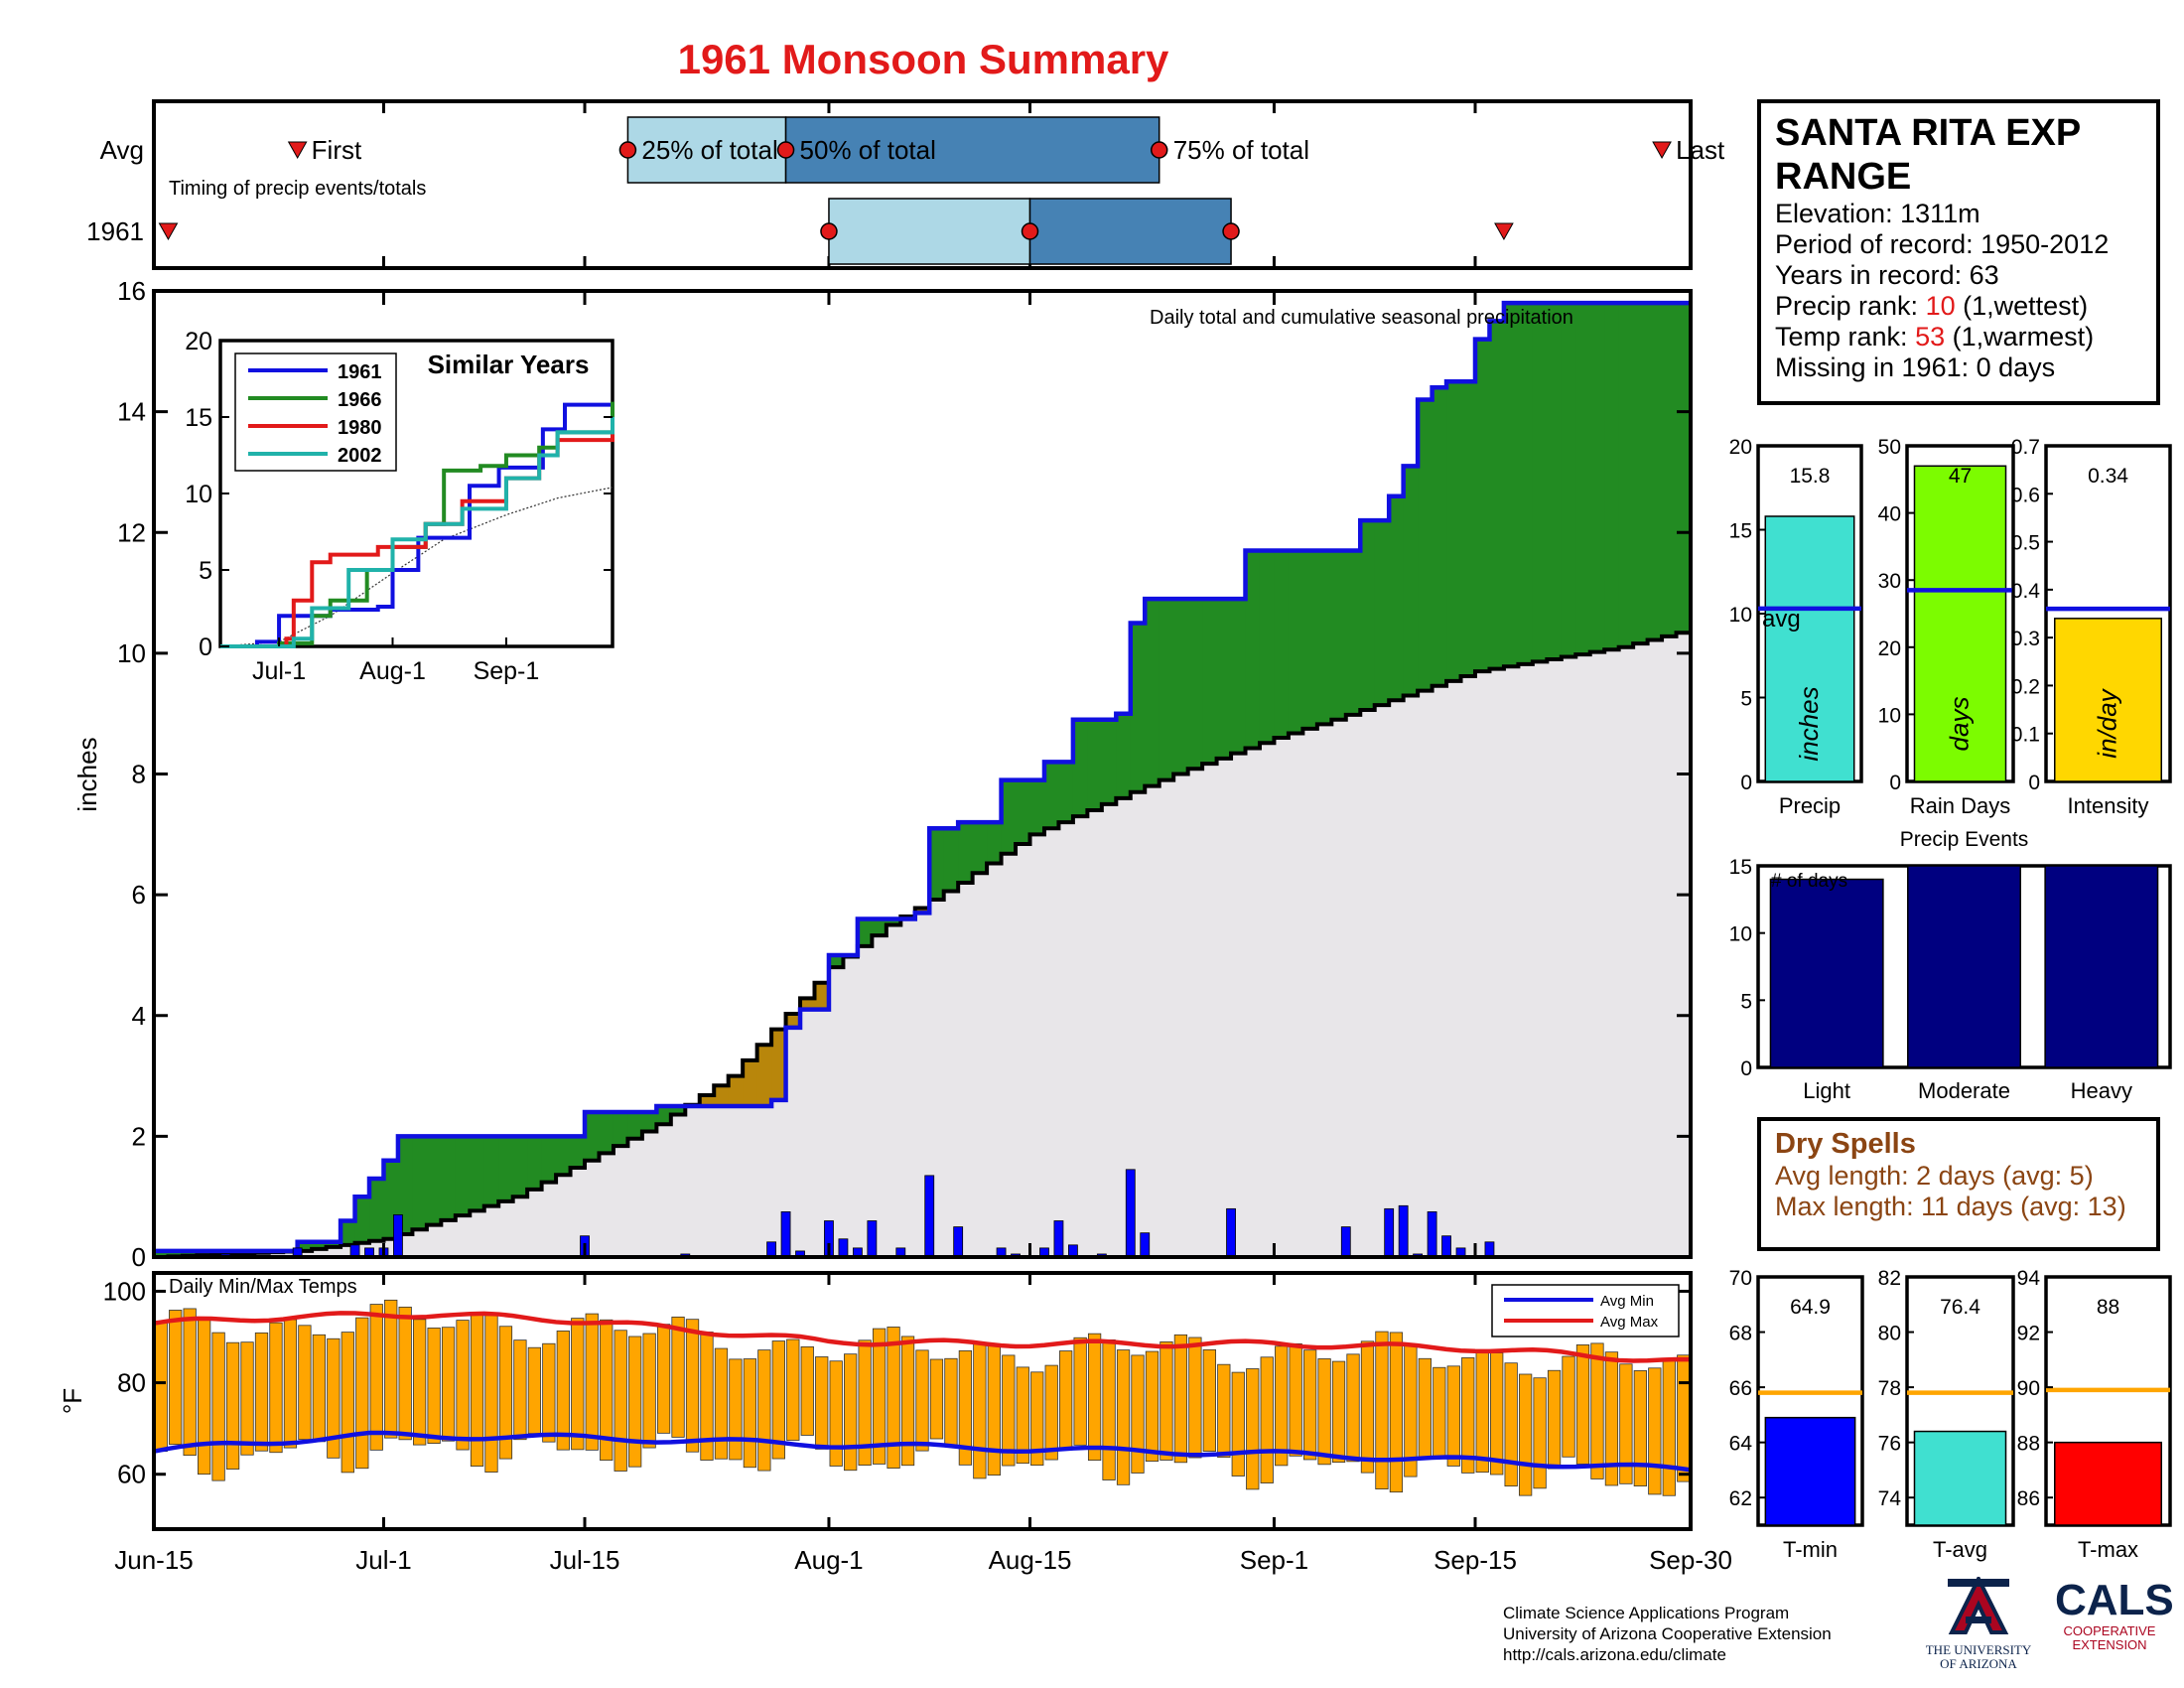  What do you see at coordinates (922, 1451) in the screenshot?
I see `avg-min-temp-line` at bounding box center [922, 1451].